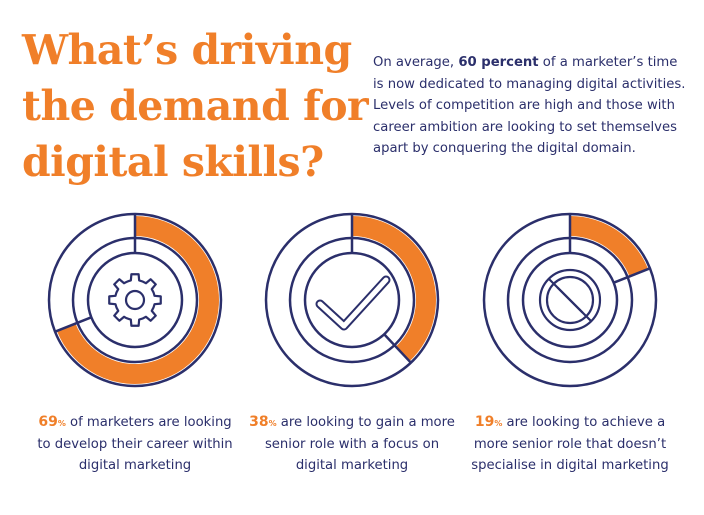 The image size is (704, 515). I want to click on caption-1-value: 69, so click(48, 422).